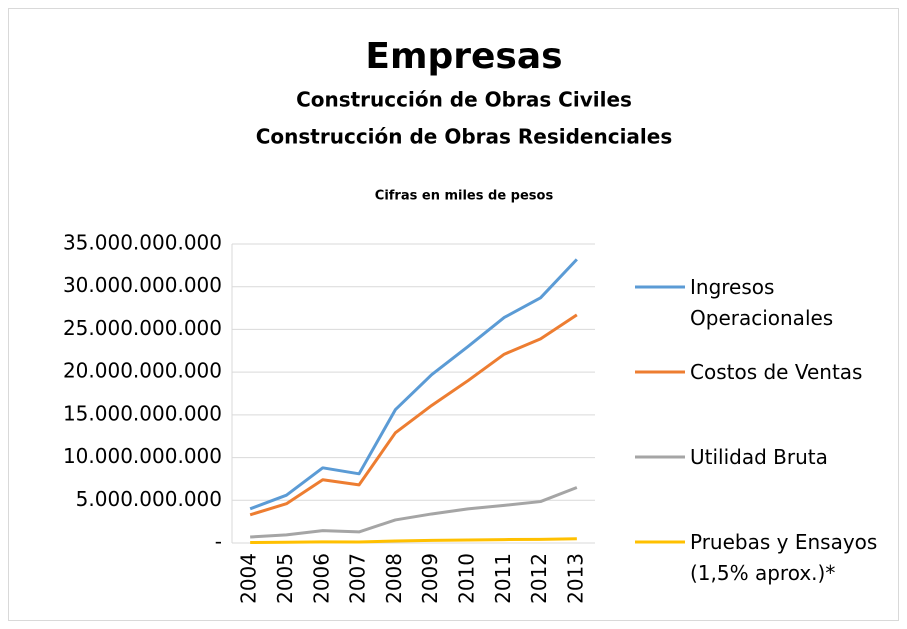 The image size is (907, 629). Describe the element at coordinates (575, 578) in the screenshot. I see `x-tick-label: 2013` at that location.